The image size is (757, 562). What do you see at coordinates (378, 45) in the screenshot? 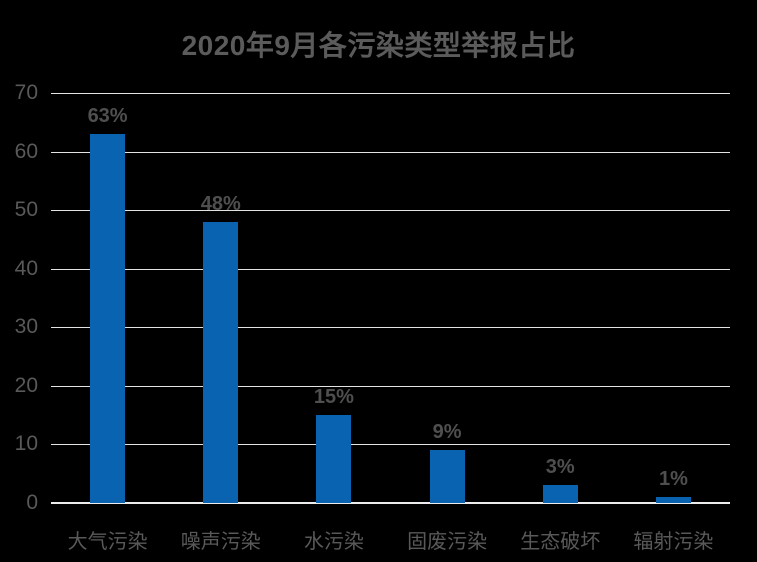
I see `chart-title: 2020年9月各污染类型举报占比` at bounding box center [378, 45].